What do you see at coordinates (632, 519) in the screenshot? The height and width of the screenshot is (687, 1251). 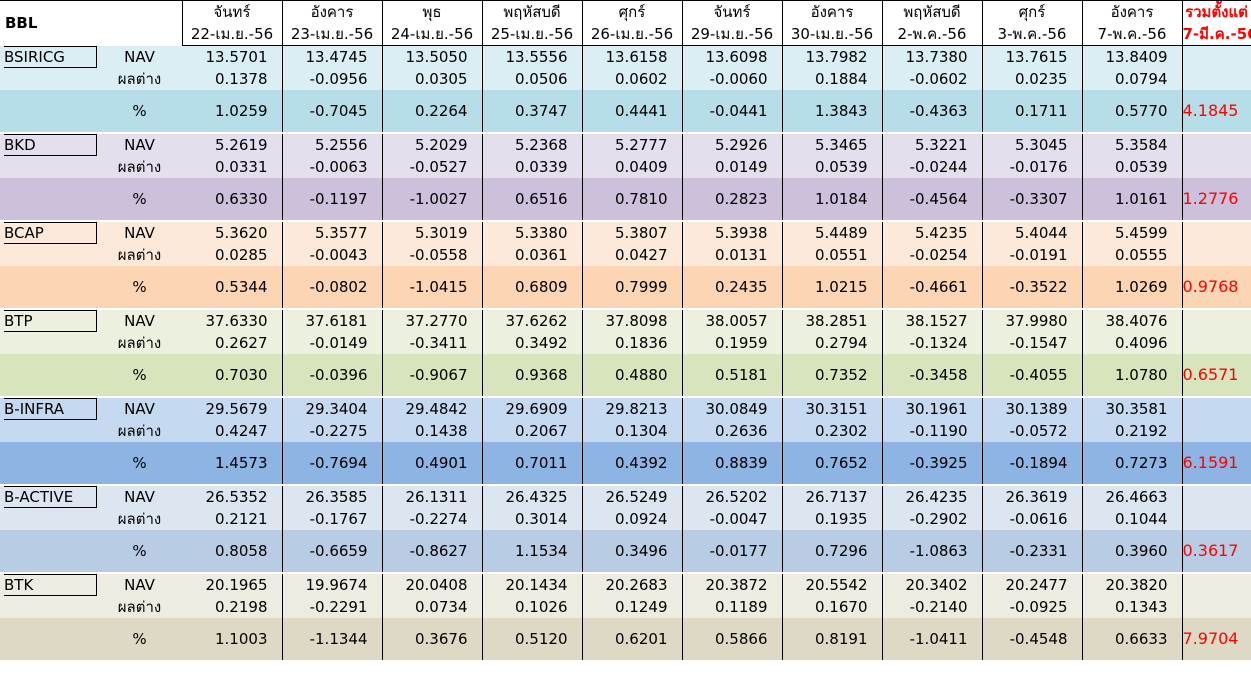 I see `value-cell-diff: 0.0924` at bounding box center [632, 519].